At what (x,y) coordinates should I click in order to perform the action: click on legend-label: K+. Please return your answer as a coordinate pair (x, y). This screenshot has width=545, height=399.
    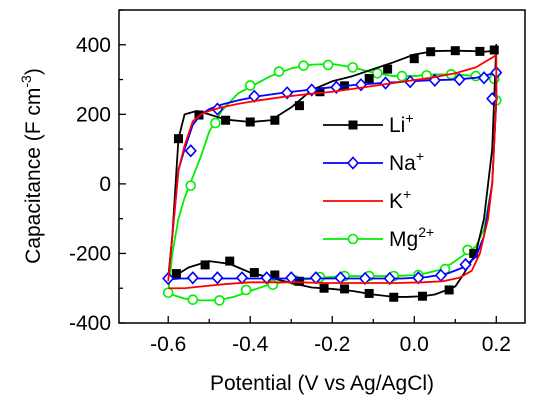
    Looking at the image, I should click on (400, 199).